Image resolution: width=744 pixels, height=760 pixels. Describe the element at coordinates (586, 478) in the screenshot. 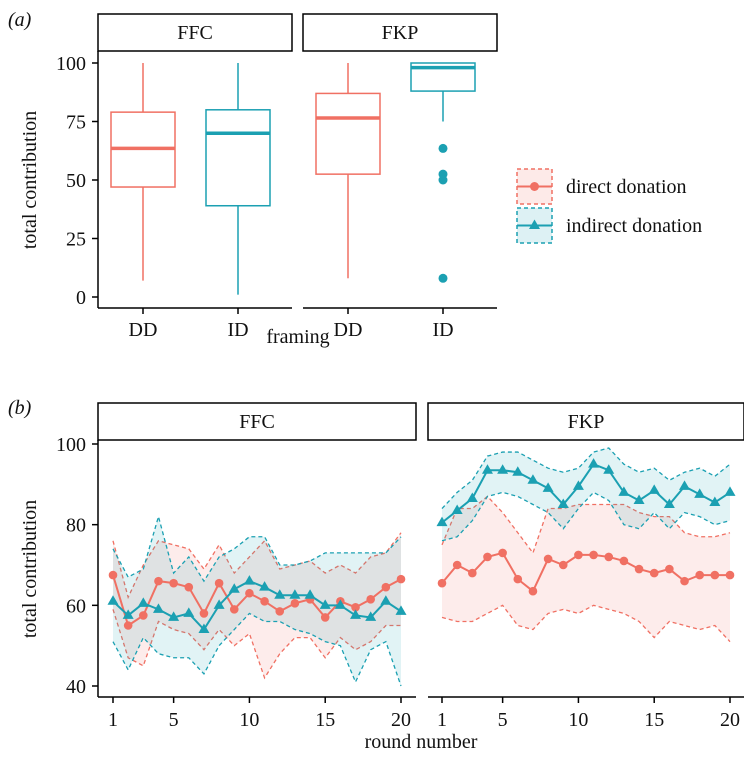

I see `band-upper-fkp-indirect-donation` at that location.